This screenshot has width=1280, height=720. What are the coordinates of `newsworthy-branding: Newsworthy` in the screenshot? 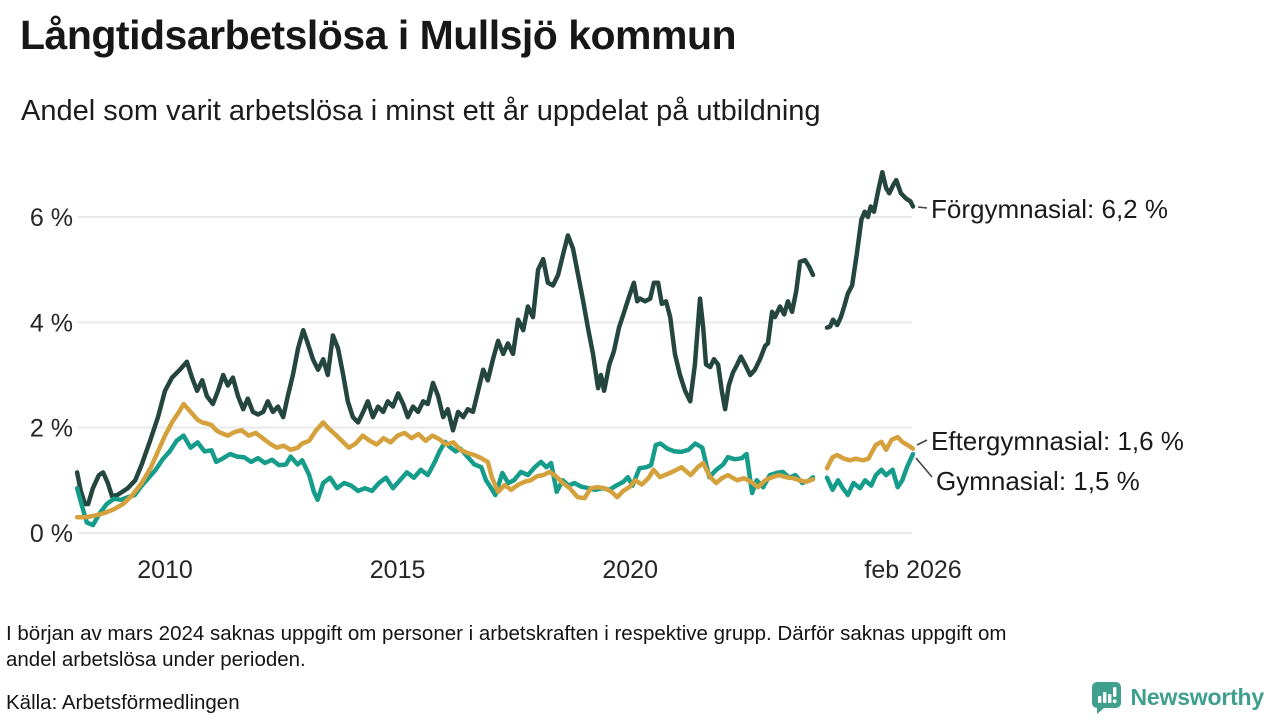 It's located at (1177, 697).